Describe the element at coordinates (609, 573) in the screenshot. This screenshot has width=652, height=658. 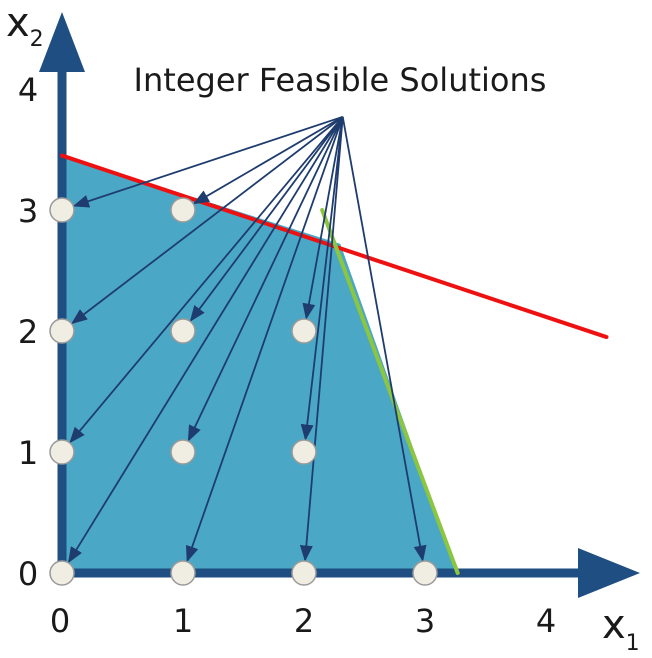
I see `x-axis-arrow-icon` at that location.